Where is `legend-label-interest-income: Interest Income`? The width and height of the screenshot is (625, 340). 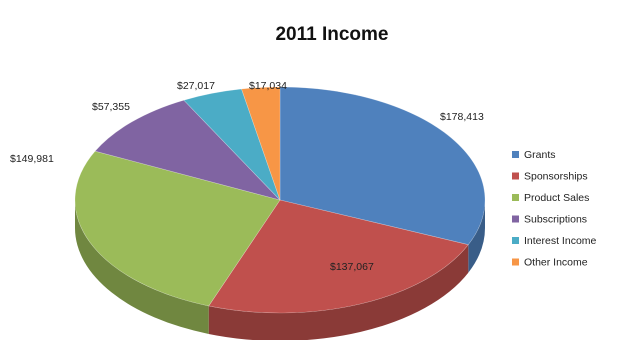
legend-label-interest-income: Interest Income is located at coordinates (560, 241).